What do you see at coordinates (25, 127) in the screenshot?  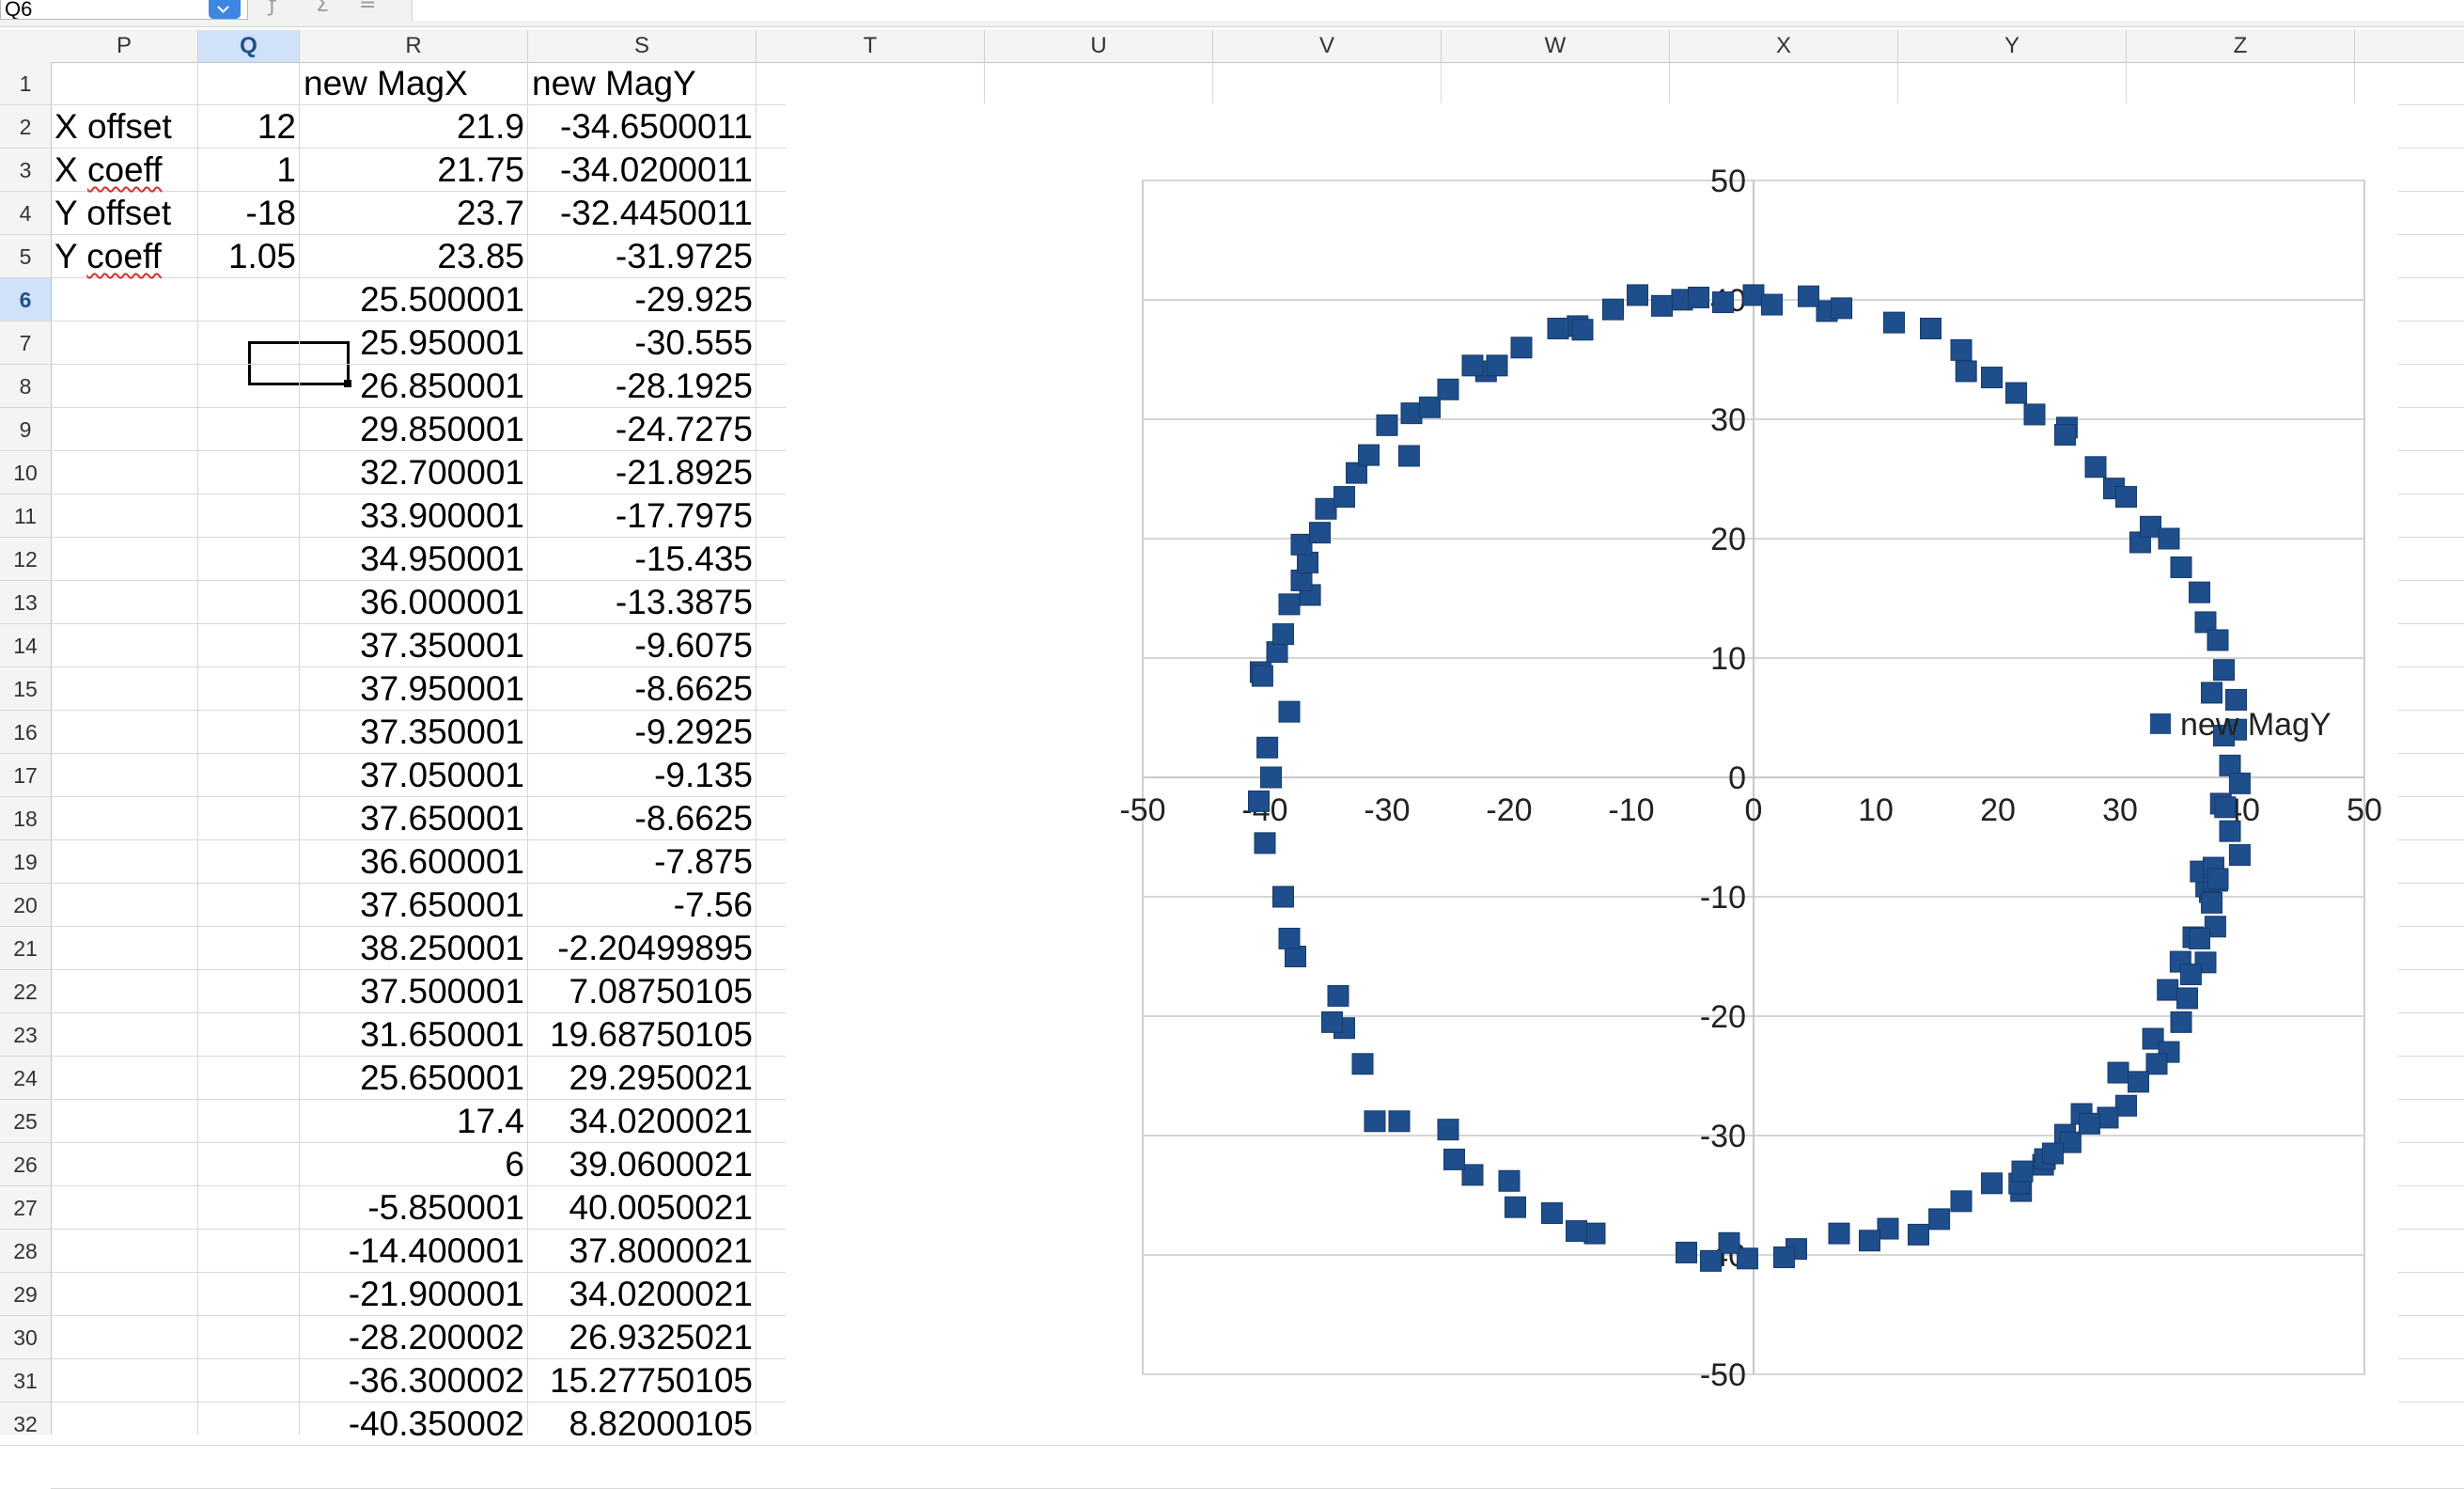 I see `row-header-2: 2` at bounding box center [25, 127].